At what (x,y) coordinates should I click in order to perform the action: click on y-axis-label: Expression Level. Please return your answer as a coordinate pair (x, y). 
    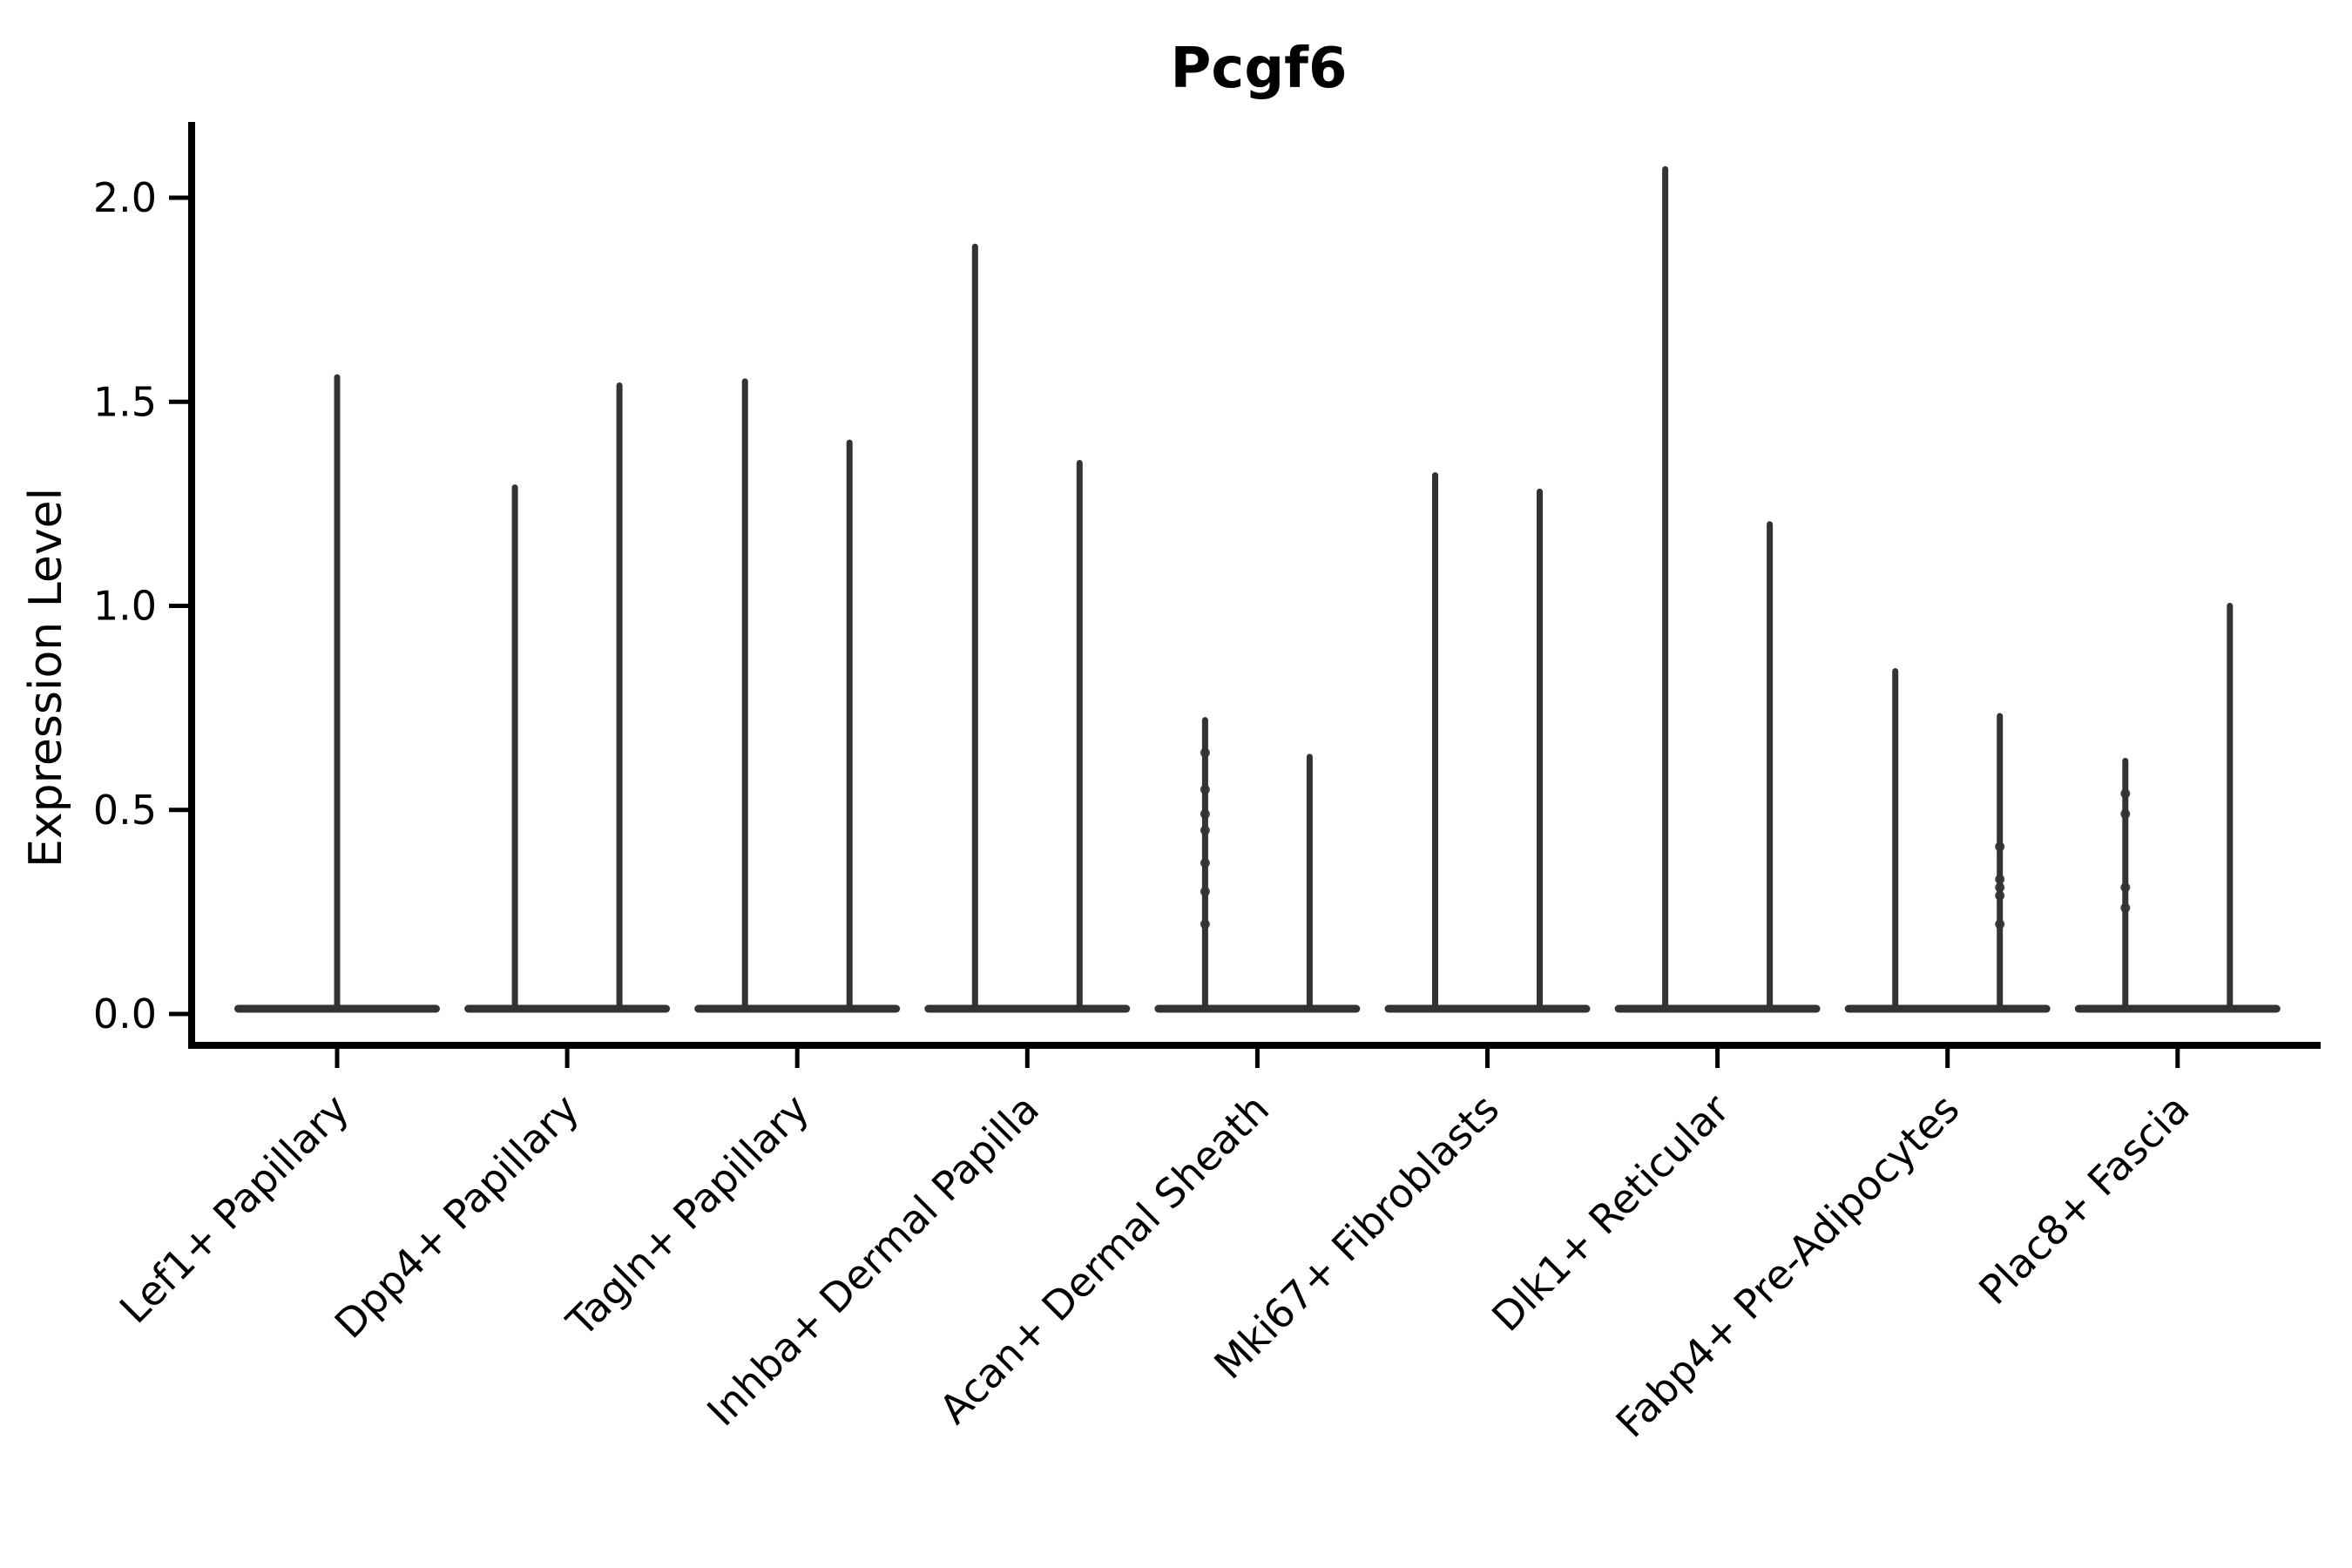
    Looking at the image, I should click on (46, 678).